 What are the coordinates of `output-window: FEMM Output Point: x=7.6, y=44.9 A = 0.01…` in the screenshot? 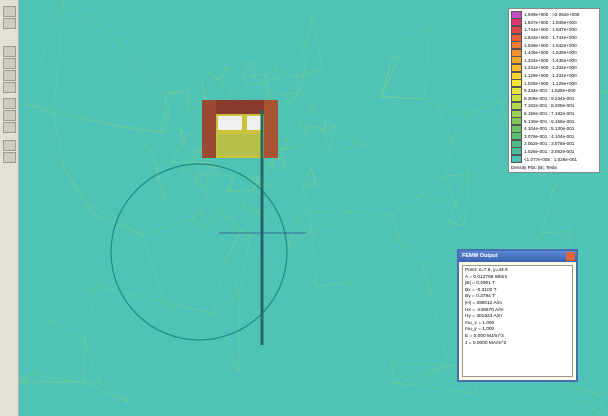 It's located at (517, 315).